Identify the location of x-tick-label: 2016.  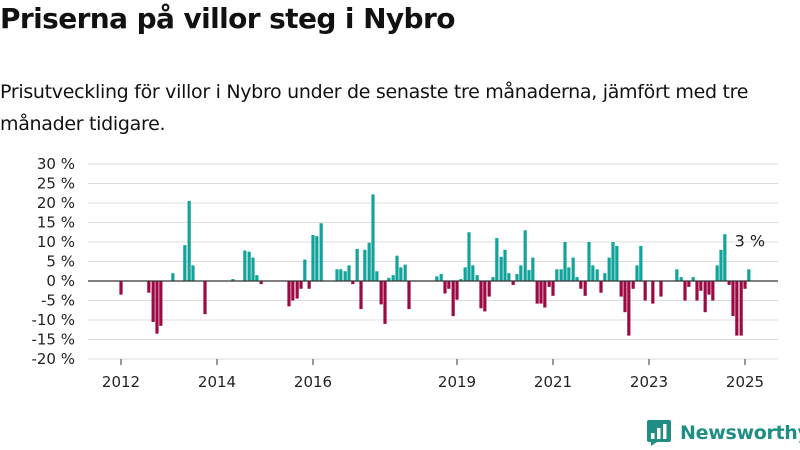
(313, 382).